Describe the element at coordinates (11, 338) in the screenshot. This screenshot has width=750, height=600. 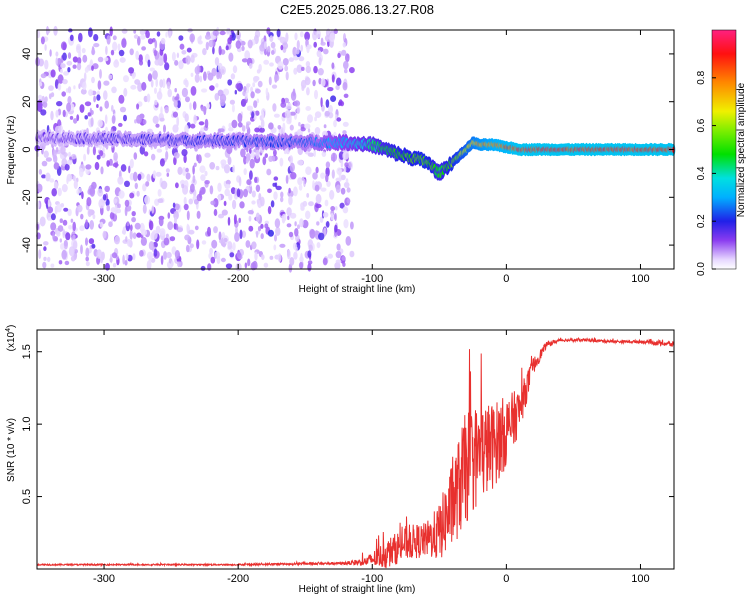
I see `snr-multiplier: (x104)` at that location.